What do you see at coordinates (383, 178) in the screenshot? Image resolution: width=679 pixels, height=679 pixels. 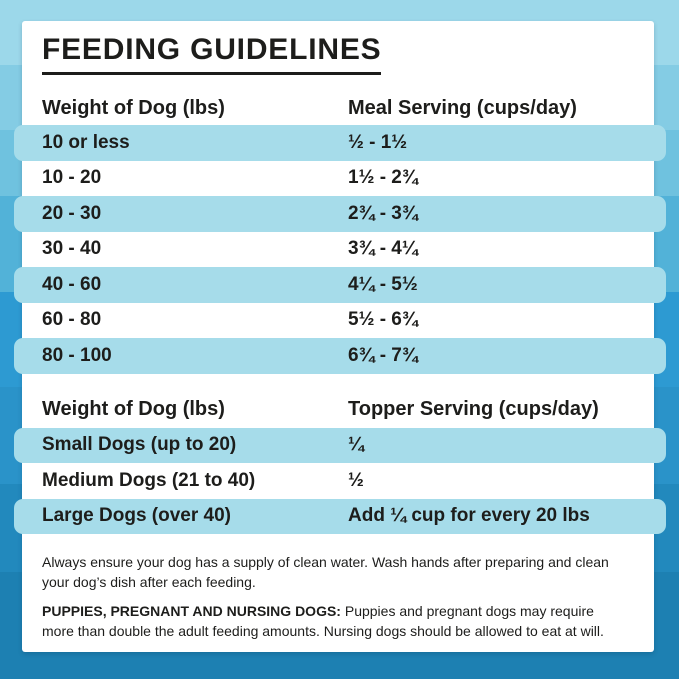 I see `serving-cell: 1½ - 2¾` at bounding box center [383, 178].